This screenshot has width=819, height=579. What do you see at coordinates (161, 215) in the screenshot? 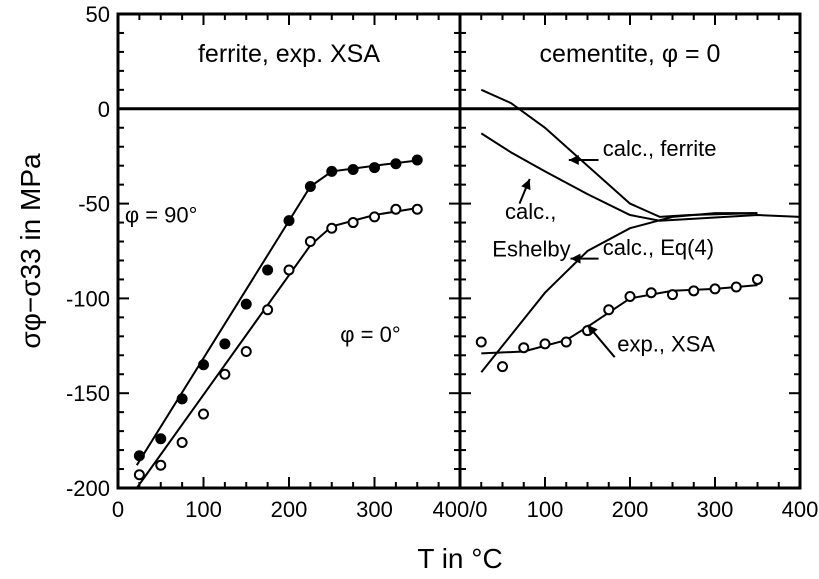
I see `annotation: φ = 90°` at bounding box center [161, 215].